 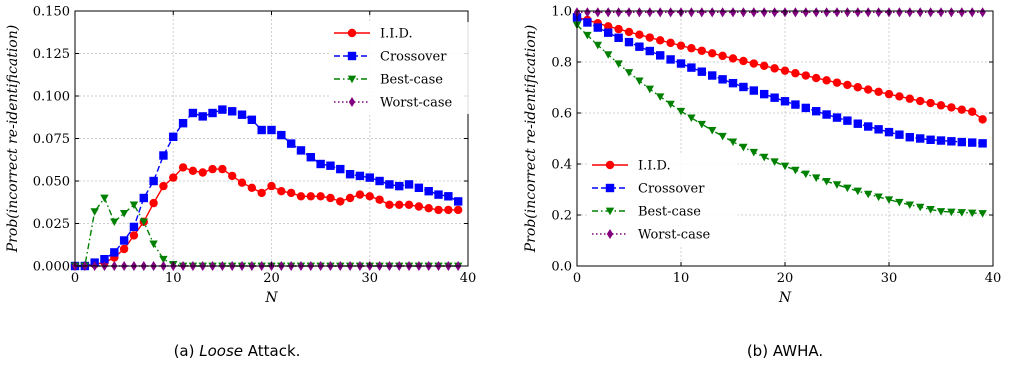 I want to click on y-tick-label: 0.0, so click(x=561, y=267).